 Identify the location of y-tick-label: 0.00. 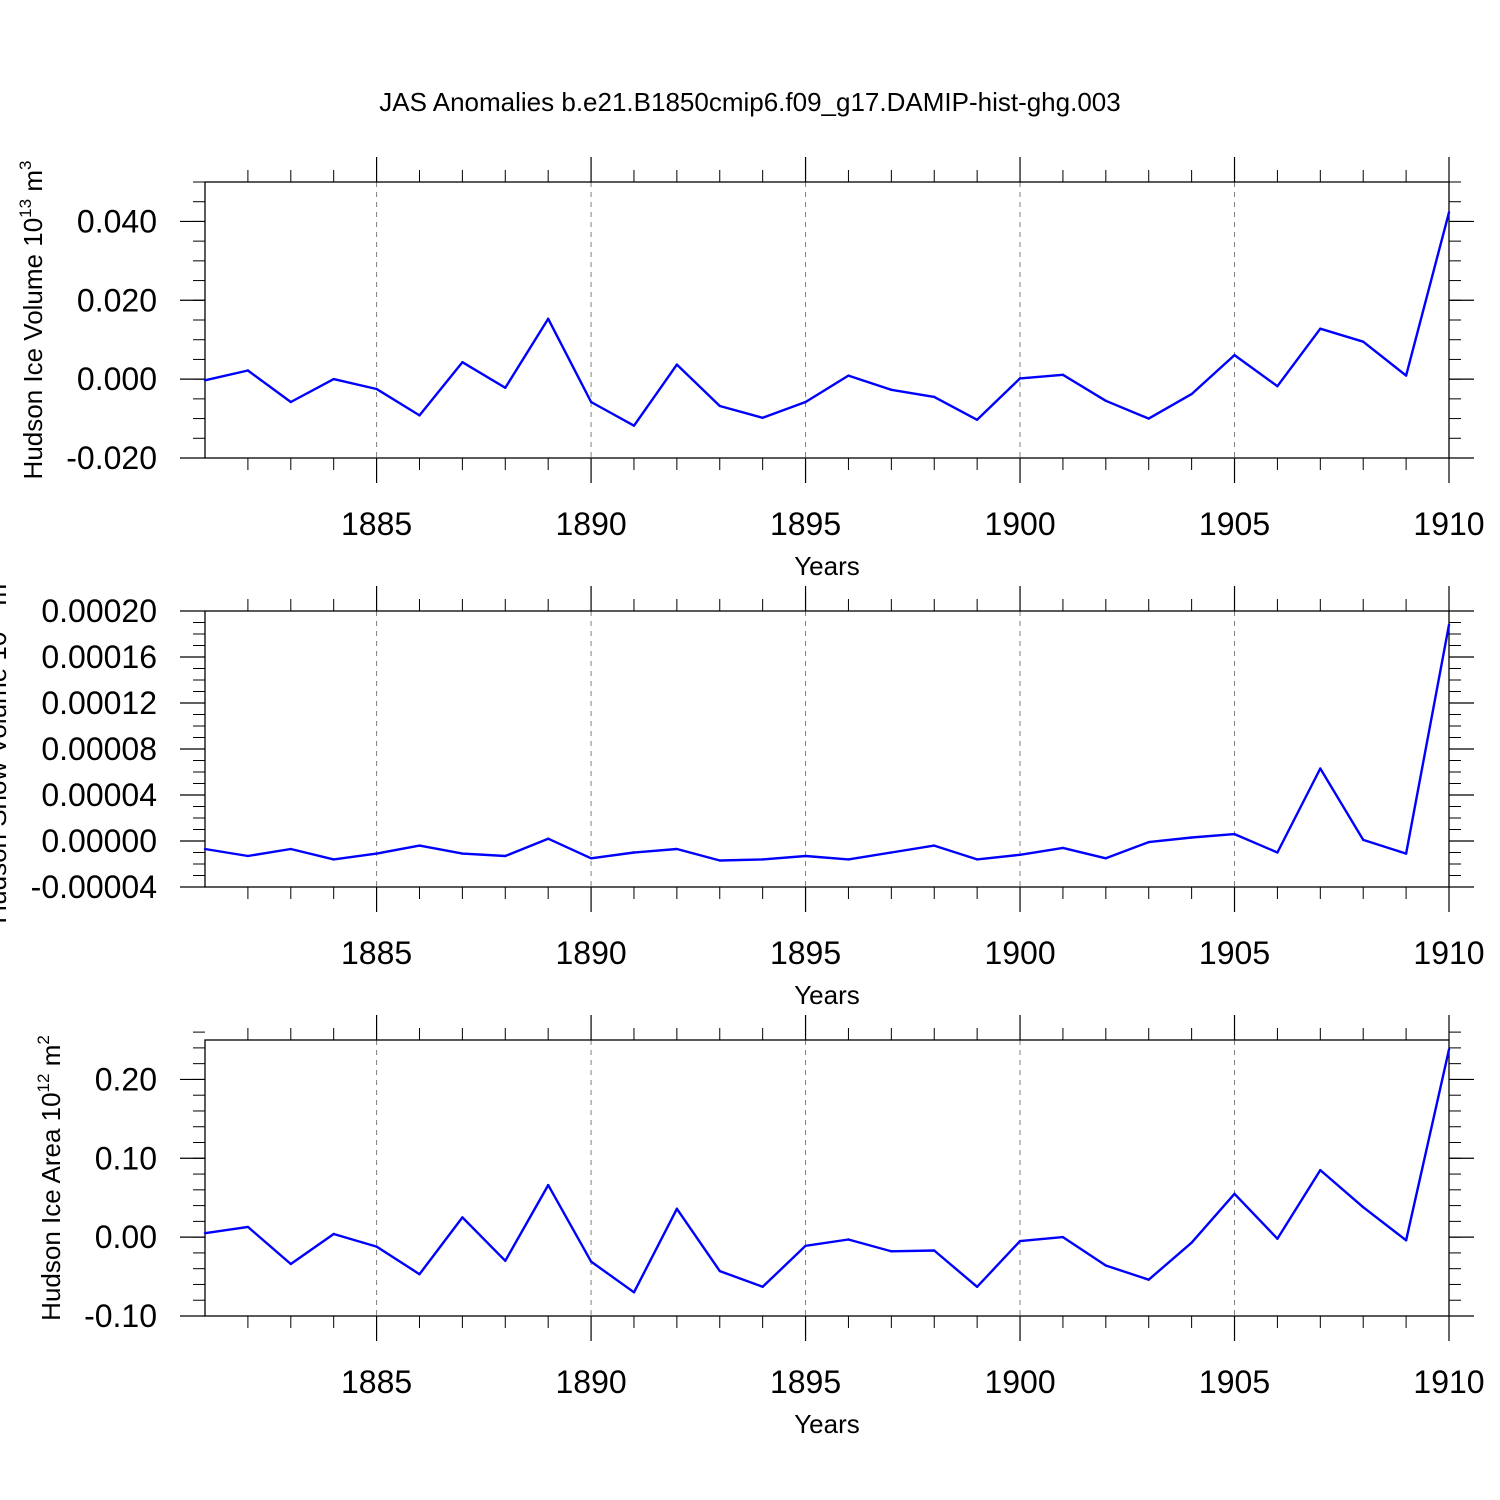
(126, 1237).